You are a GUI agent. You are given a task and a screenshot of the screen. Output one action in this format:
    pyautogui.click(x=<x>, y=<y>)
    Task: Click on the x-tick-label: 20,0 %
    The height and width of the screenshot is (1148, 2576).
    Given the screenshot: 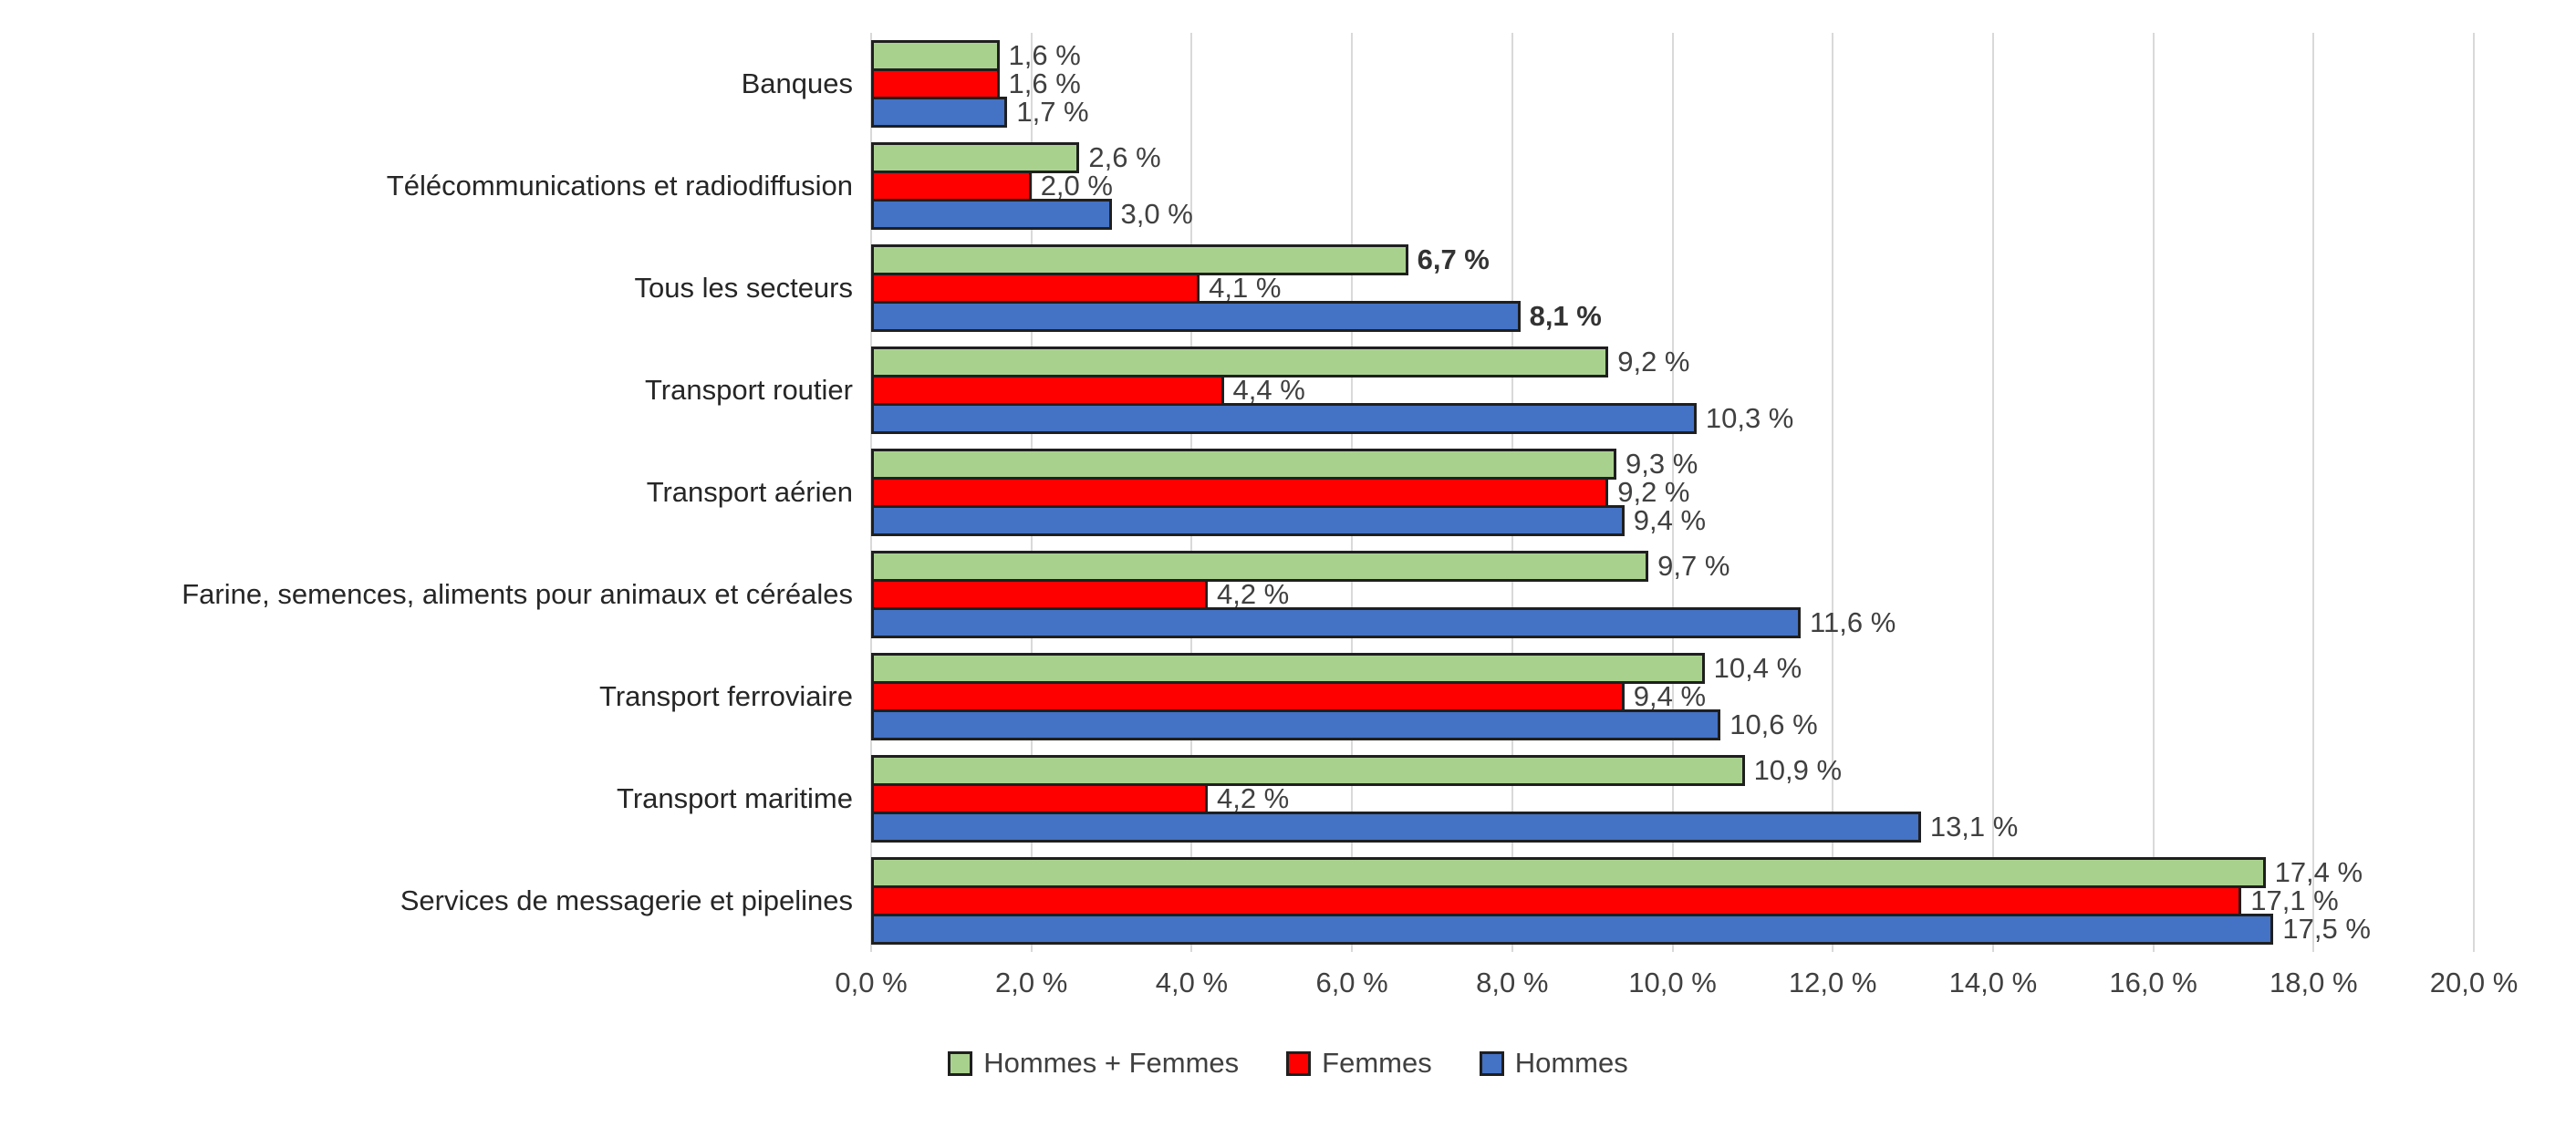 What is the action you would take?
    pyautogui.click(x=2474, y=982)
    